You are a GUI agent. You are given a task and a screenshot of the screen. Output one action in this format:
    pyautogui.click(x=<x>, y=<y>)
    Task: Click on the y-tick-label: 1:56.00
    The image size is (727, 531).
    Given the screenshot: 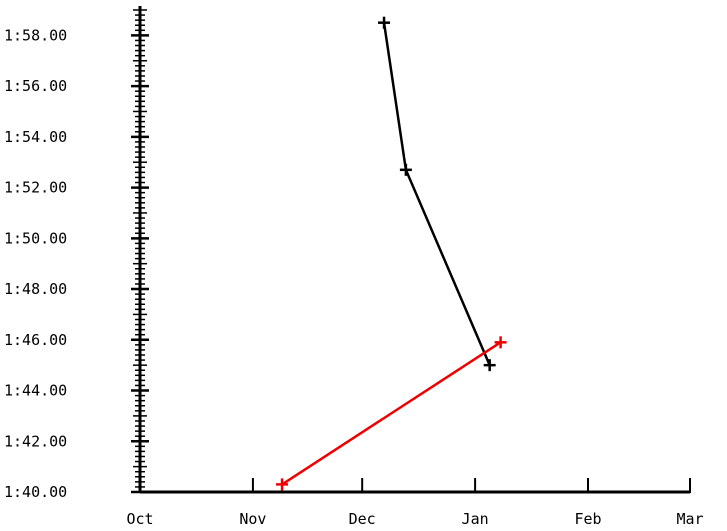 What is the action you would take?
    pyautogui.click(x=35, y=86)
    